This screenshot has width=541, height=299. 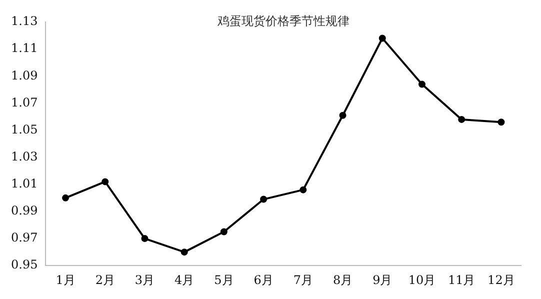 What do you see at coordinates (24, 102) in the screenshot?
I see `y-tick-label: 1.07` at bounding box center [24, 102].